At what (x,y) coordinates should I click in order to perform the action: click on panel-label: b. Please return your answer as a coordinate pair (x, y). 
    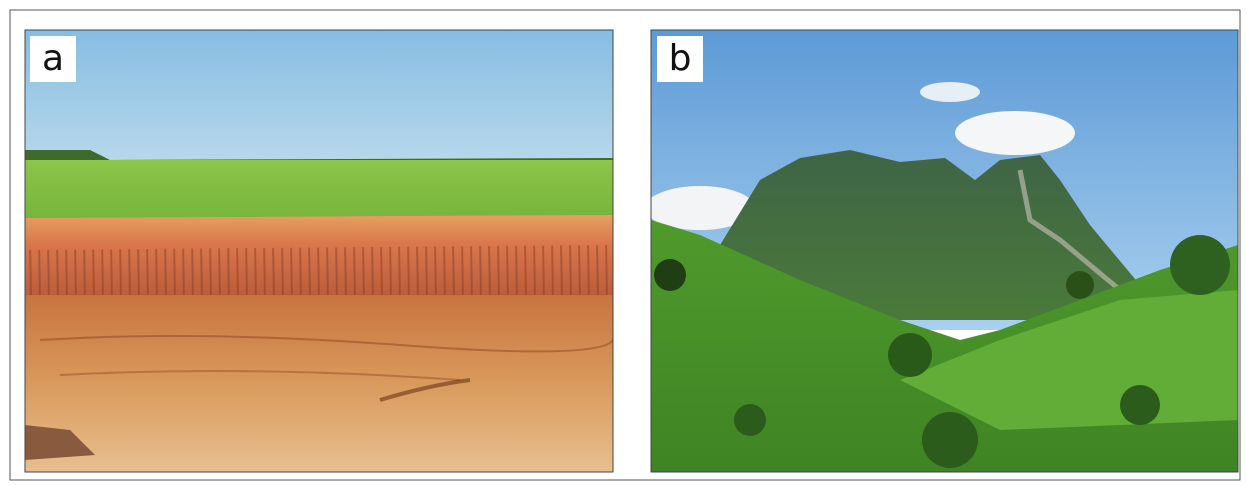
    Looking at the image, I should click on (680, 58).